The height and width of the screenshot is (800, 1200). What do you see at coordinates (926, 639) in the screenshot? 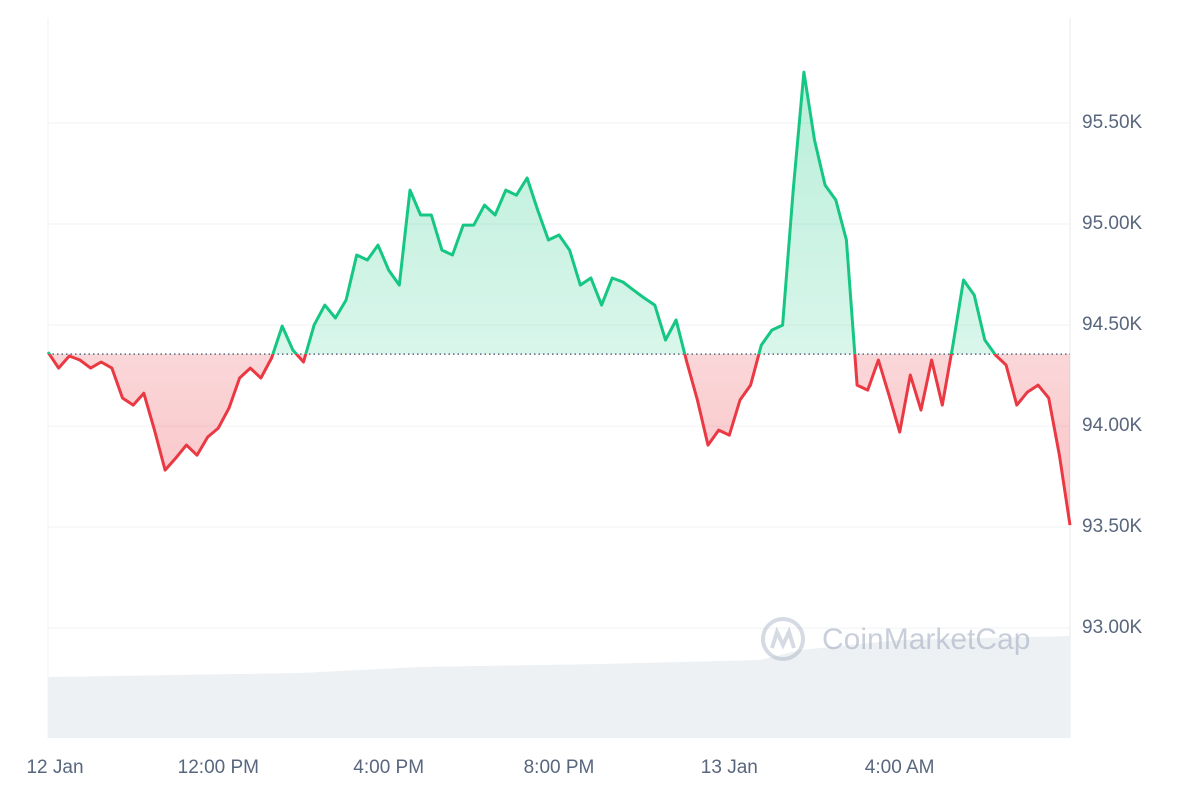
I see `watermark: CoinMarketCap` at bounding box center [926, 639].